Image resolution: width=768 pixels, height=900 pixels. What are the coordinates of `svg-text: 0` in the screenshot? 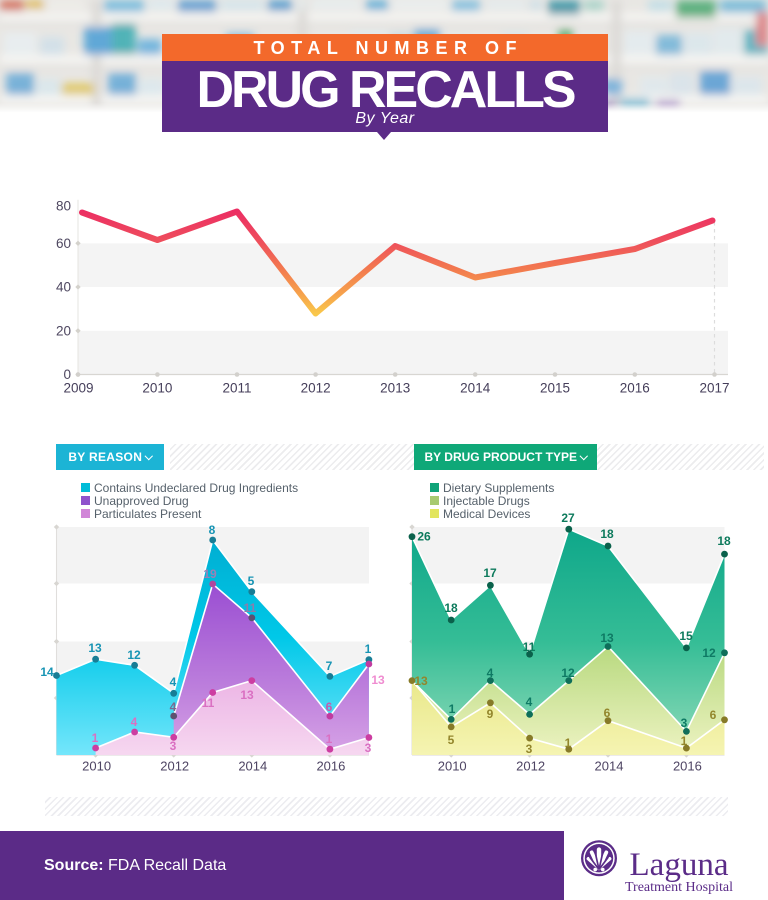 It's located at (67, 374).